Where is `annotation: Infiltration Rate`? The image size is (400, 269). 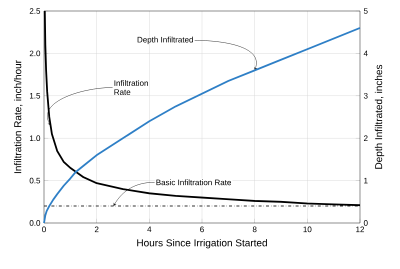
annotation: Infiltration Rate is located at coordinates (131, 87).